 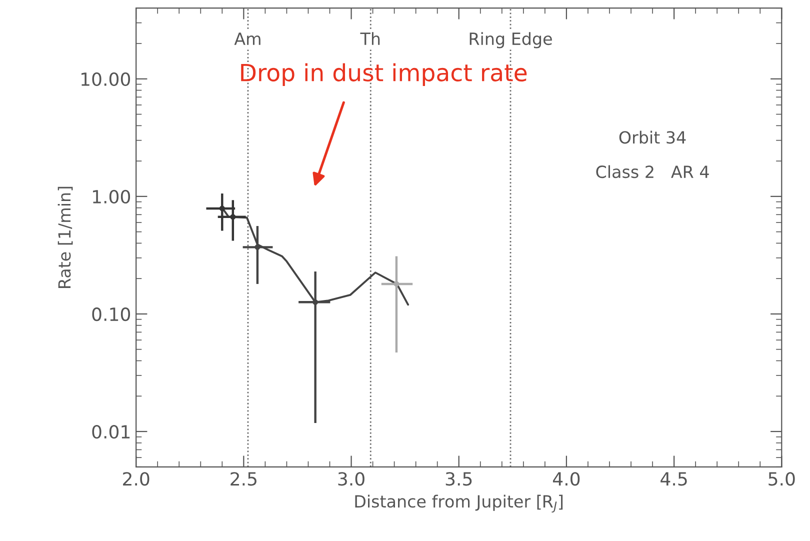 What do you see at coordinates (111, 431) in the screenshot?
I see `y-tick-label: 0.01` at bounding box center [111, 431].